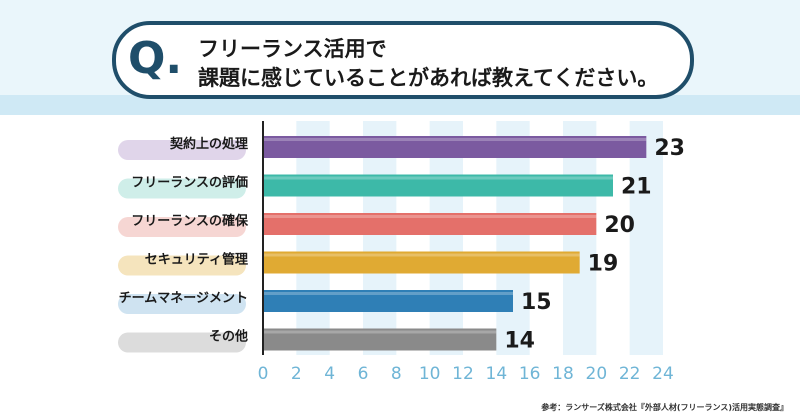 Image resolution: width=800 pixels, height=419 pixels. I want to click on x-tick-label: 10, so click(430, 374).